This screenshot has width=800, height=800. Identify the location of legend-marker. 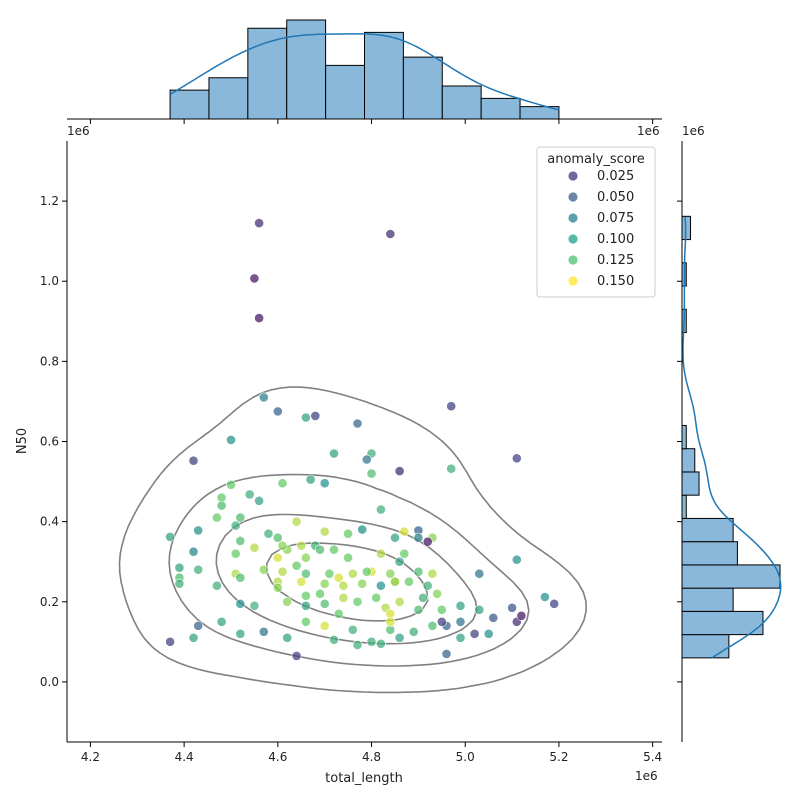
(573, 176).